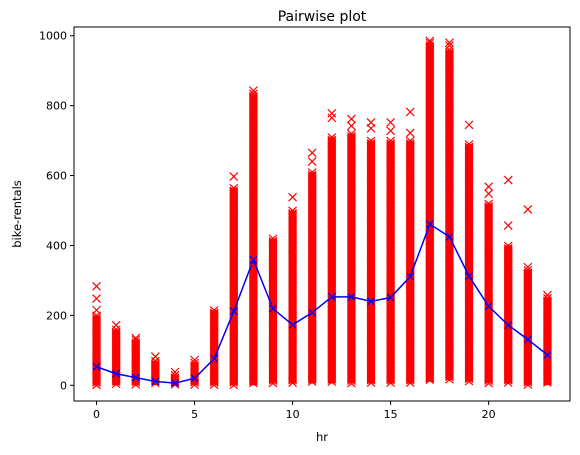  Describe the element at coordinates (17, 214) in the screenshot. I see `y-axis-title: bike-rentals` at that location.